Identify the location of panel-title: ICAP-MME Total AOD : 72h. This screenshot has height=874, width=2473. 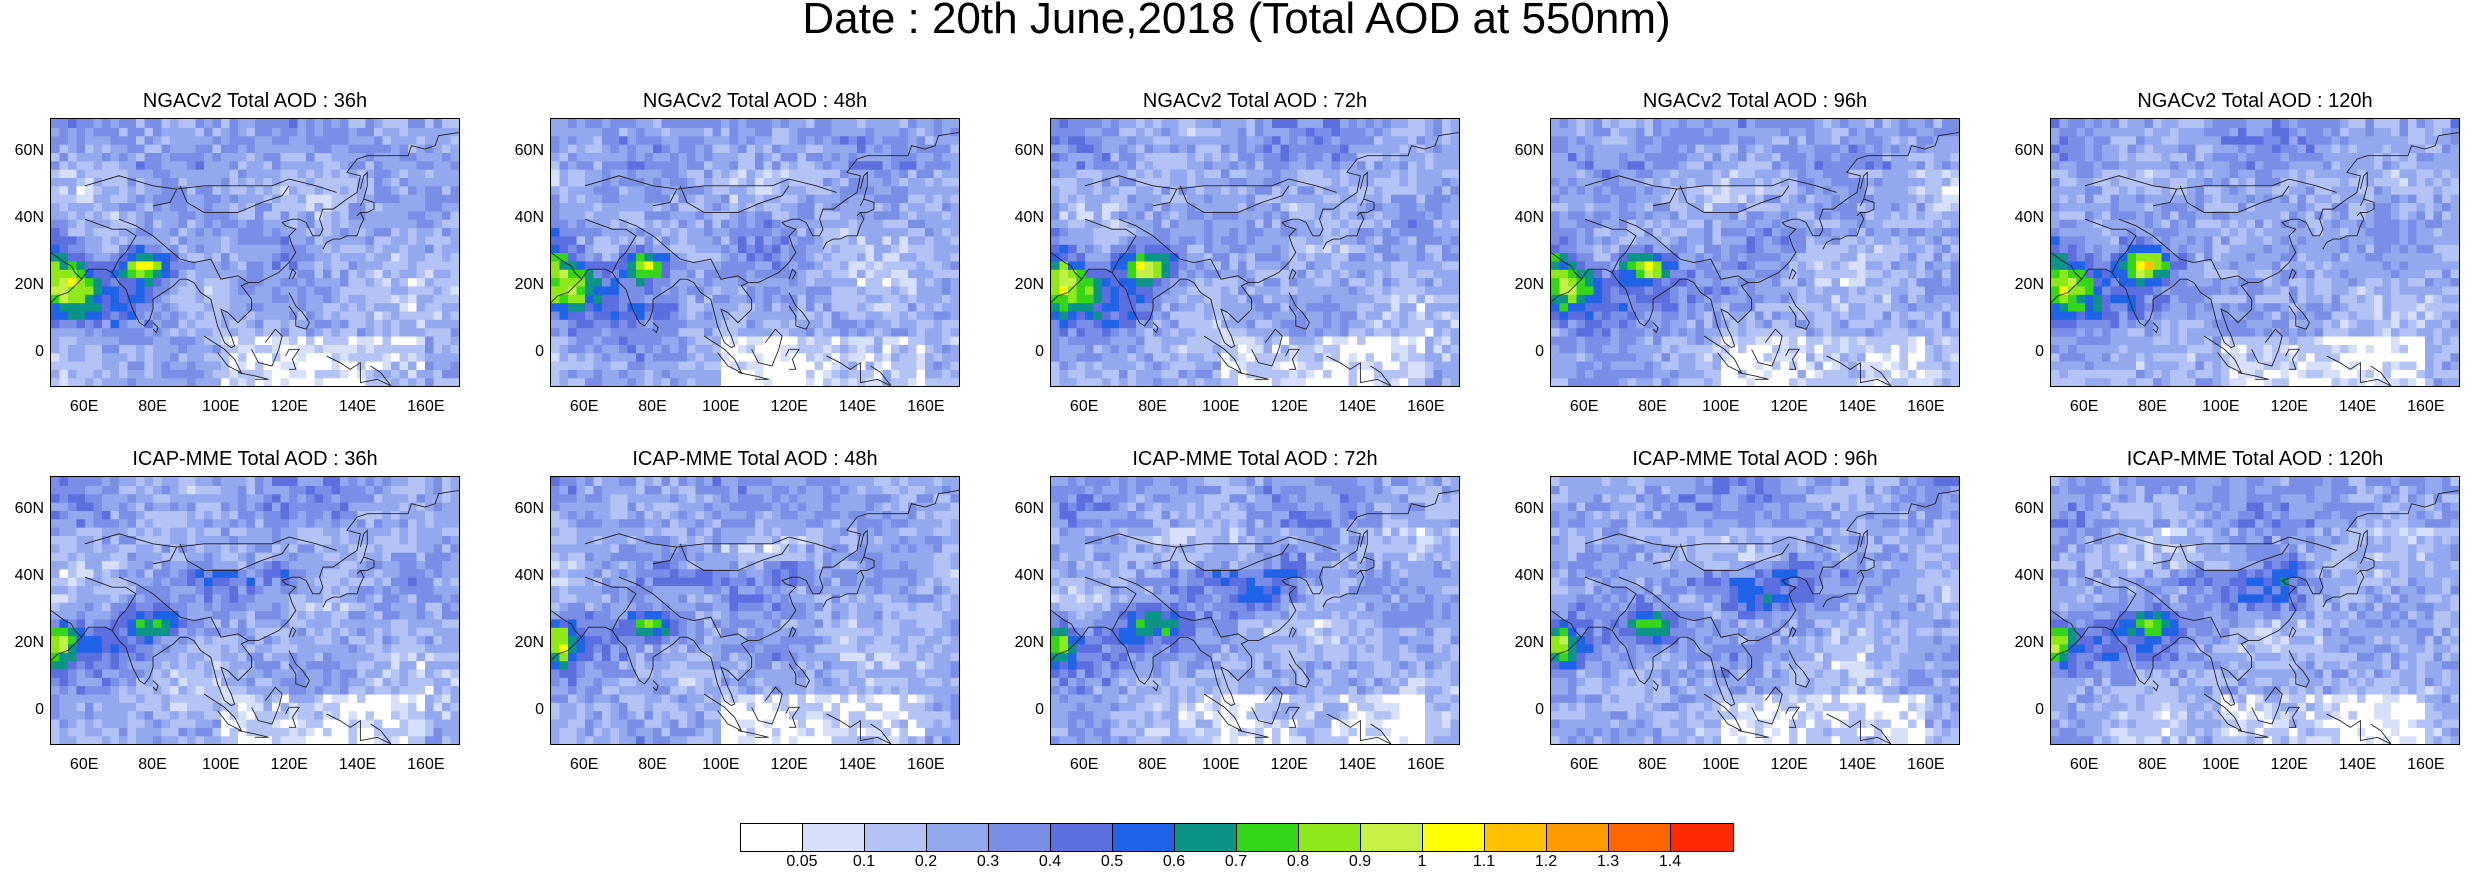
(1255, 459).